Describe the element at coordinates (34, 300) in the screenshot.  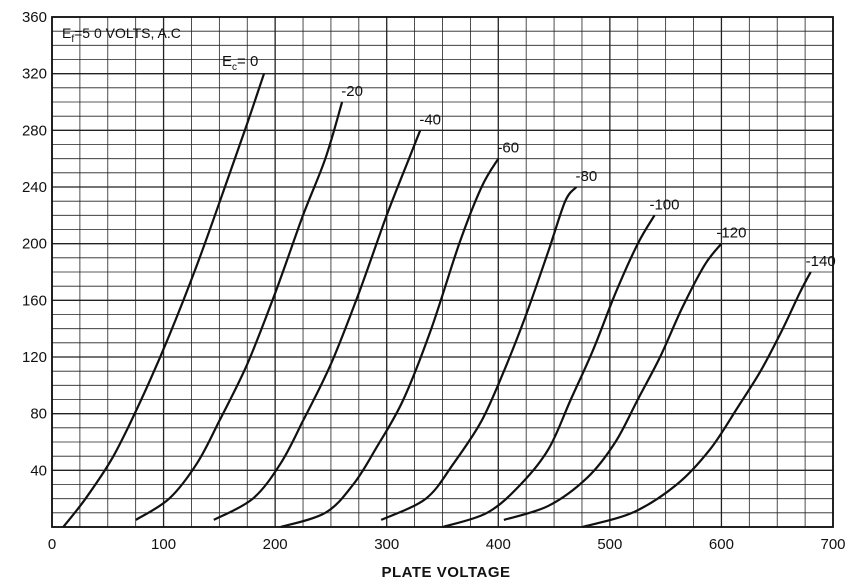
I see `y-tick-label: 160` at that location.